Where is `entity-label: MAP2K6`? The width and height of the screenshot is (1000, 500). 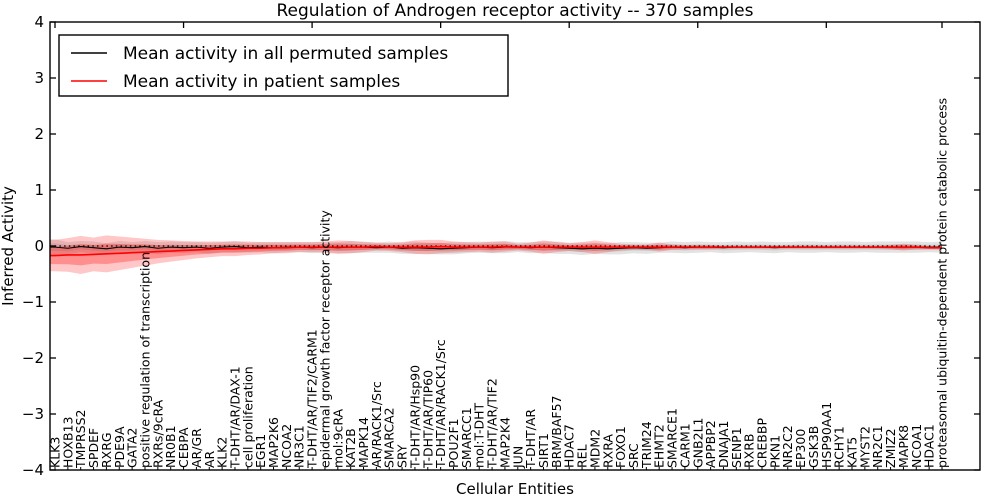
entity-label: MAP2K6 is located at coordinates (273, 442).